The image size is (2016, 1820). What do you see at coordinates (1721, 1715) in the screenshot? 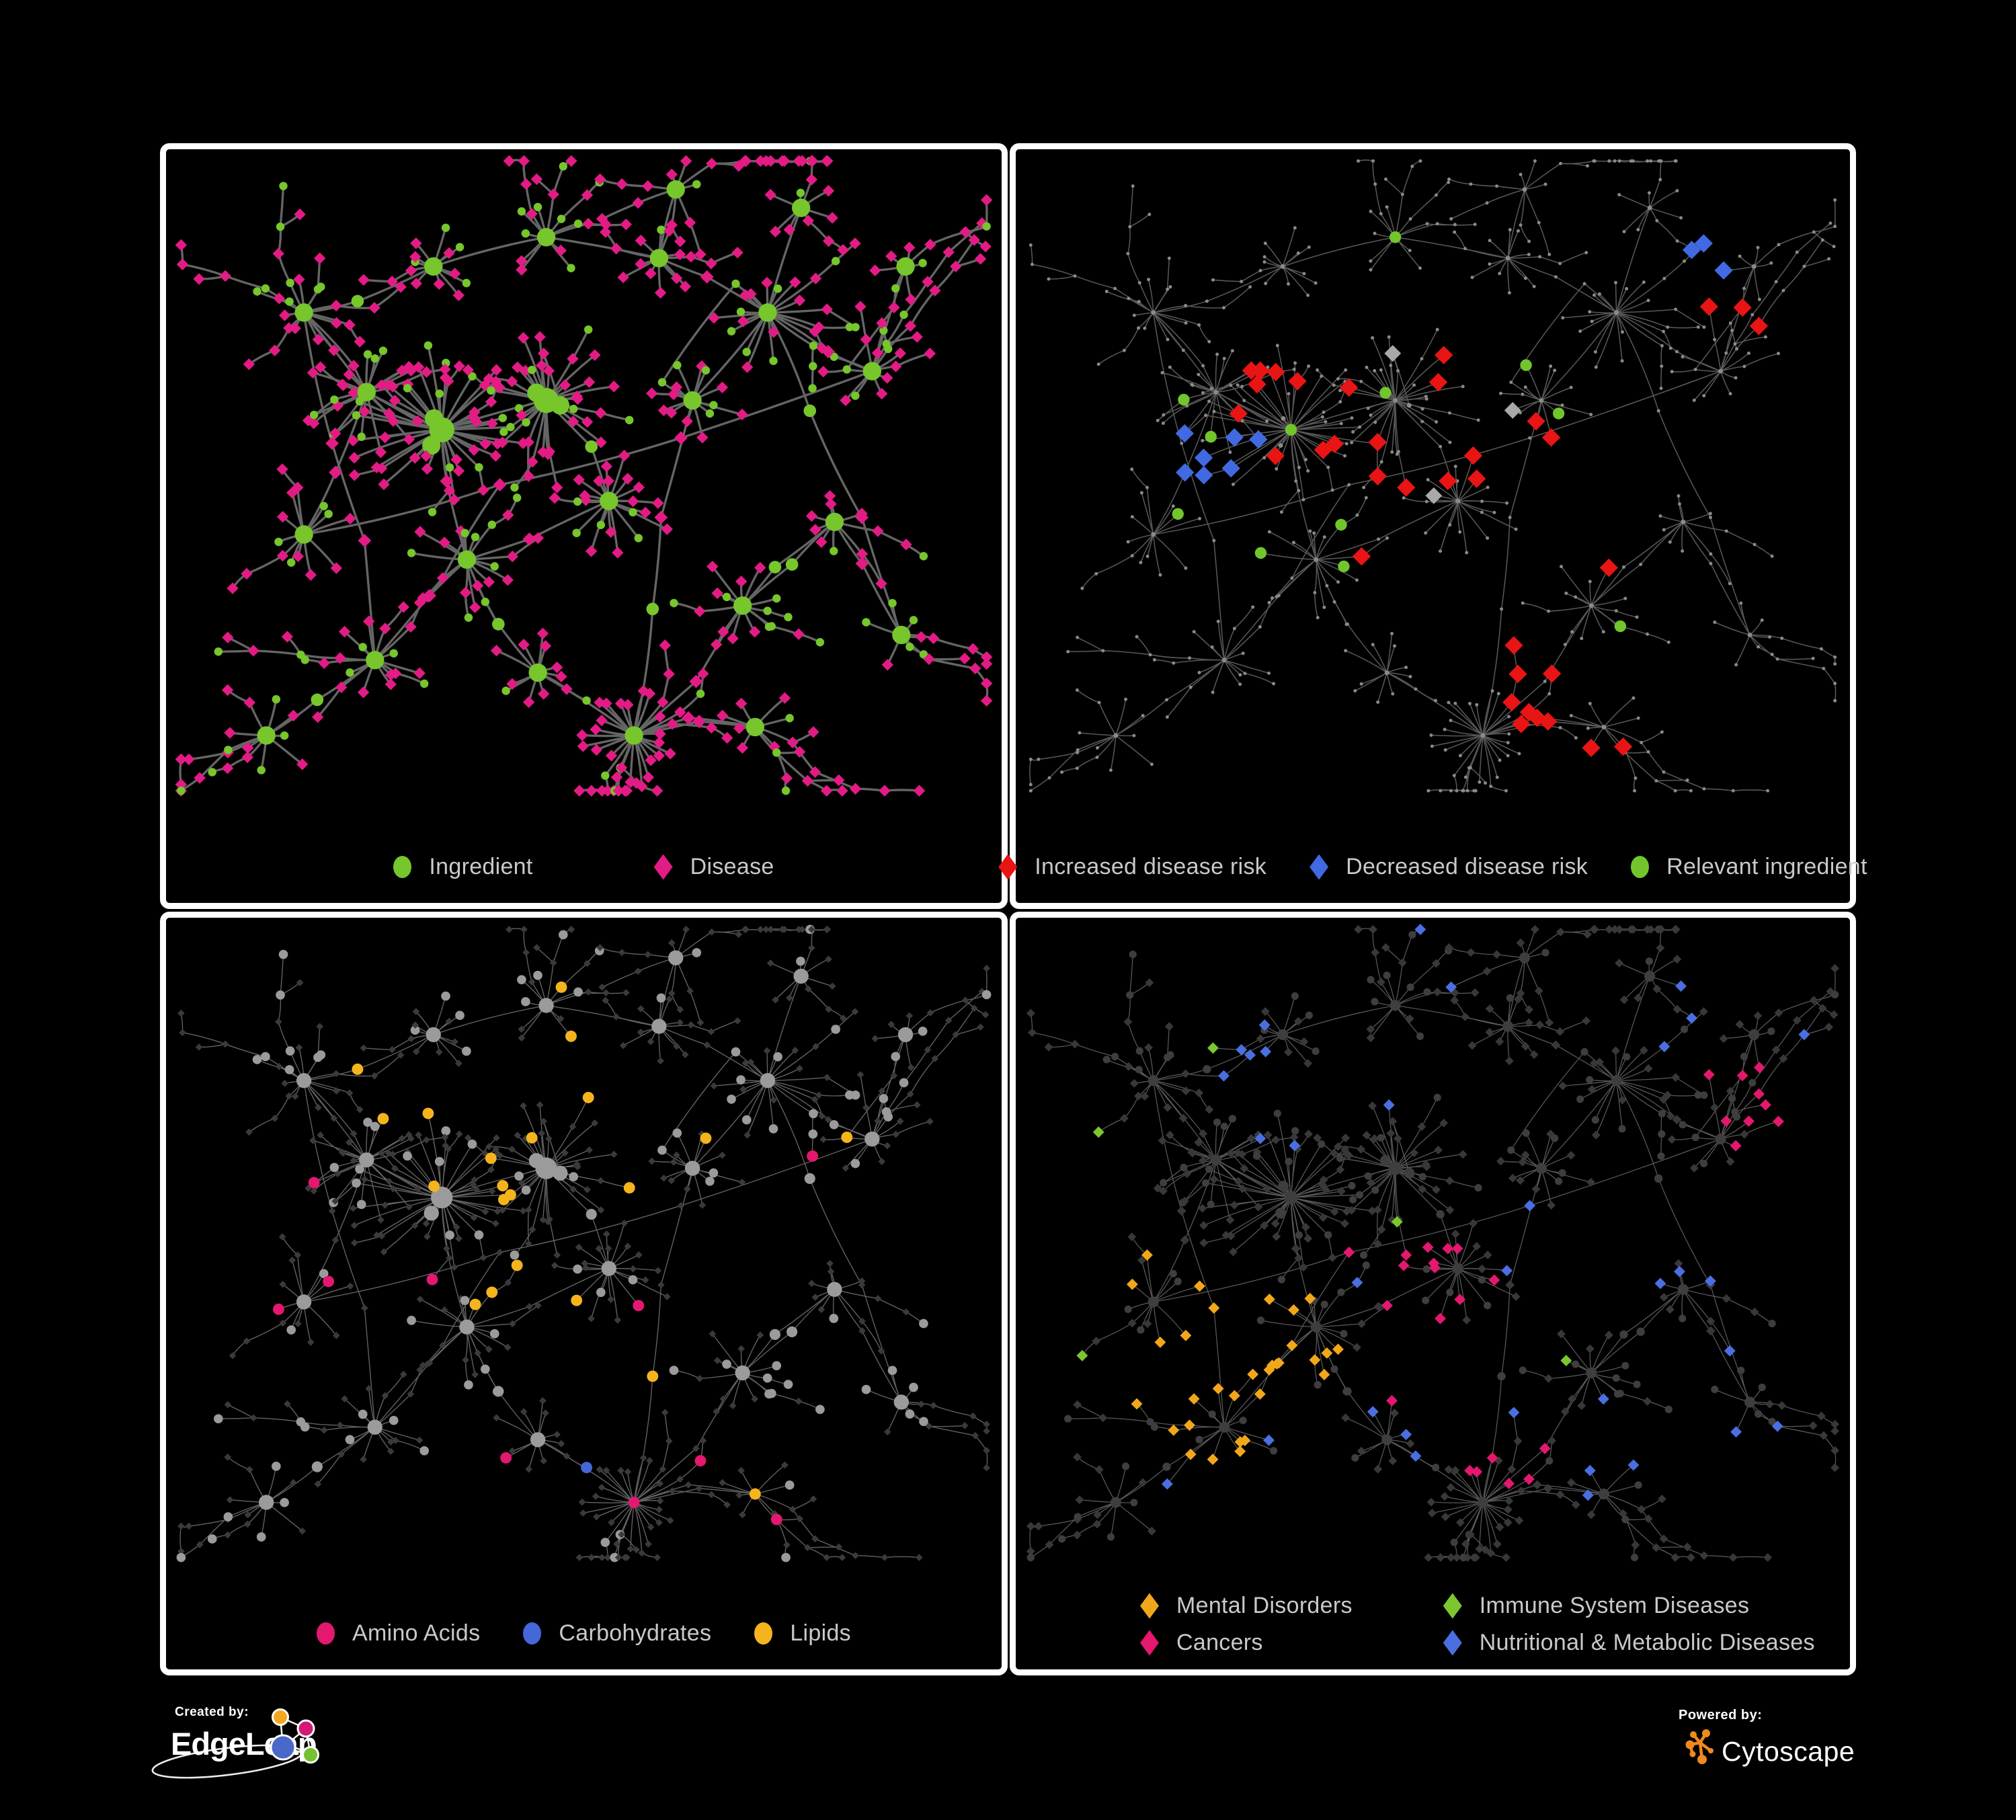
I see `powered-by-label: Powered by:` at bounding box center [1721, 1715].